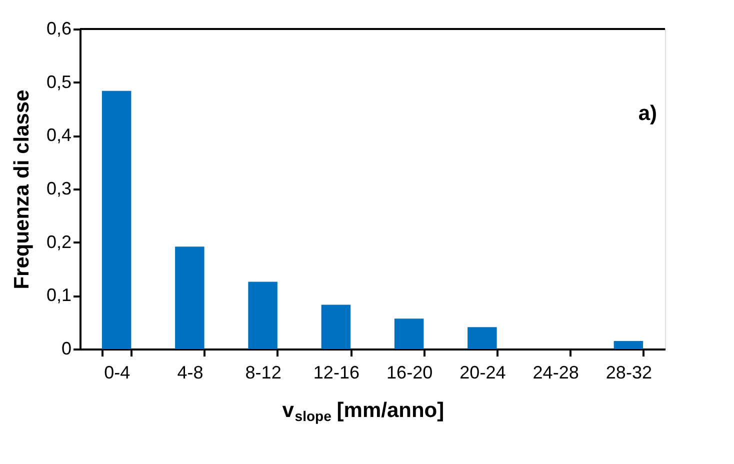 The image size is (734, 464). I want to click on y-tick-label: 0,3, so click(59, 188).